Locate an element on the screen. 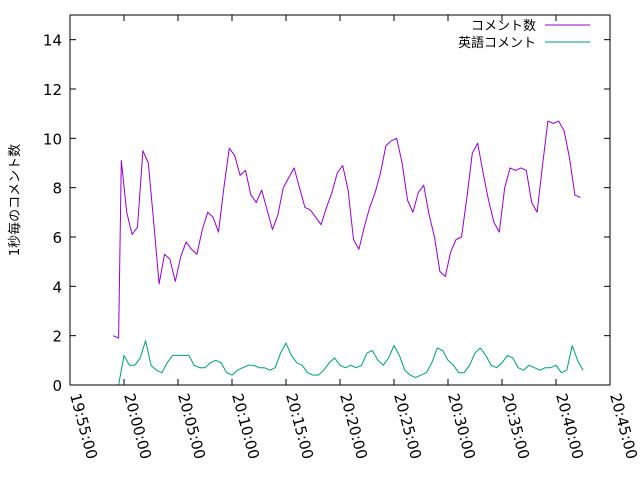 The height and width of the screenshot is (480, 640). y-axis-label: 1秒毎のコメント数 is located at coordinates (15, 200).